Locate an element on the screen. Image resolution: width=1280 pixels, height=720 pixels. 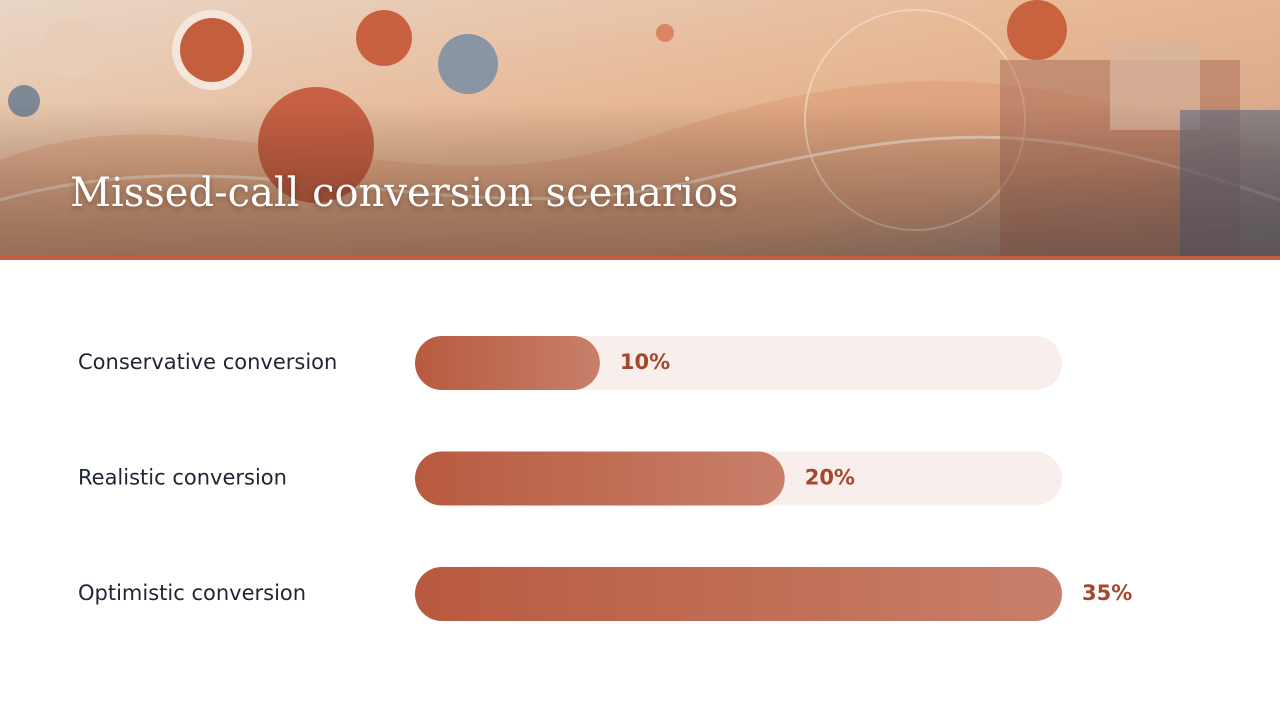
value-label: 20% is located at coordinates (830, 478).